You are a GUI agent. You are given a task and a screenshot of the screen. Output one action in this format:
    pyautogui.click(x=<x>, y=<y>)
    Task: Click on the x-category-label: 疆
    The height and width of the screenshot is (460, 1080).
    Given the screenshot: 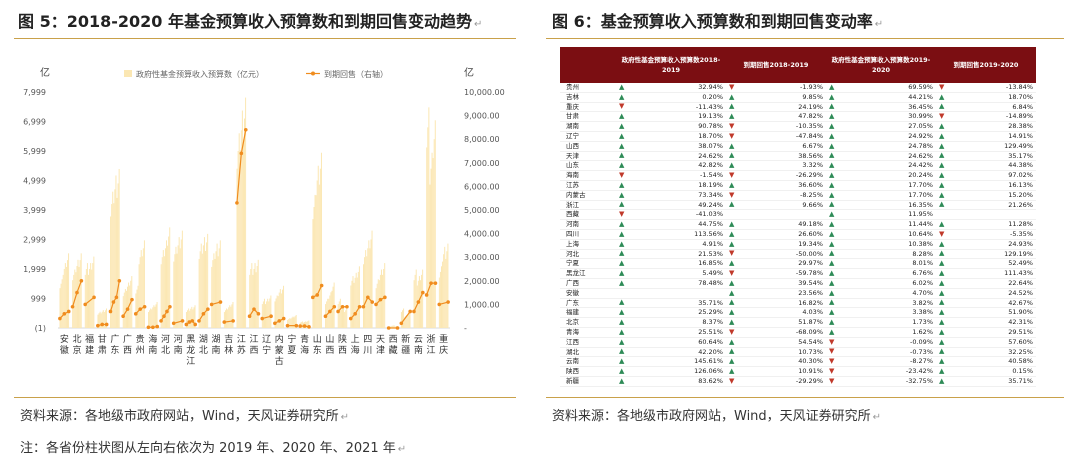 What is the action you would take?
    pyautogui.click(x=405, y=350)
    